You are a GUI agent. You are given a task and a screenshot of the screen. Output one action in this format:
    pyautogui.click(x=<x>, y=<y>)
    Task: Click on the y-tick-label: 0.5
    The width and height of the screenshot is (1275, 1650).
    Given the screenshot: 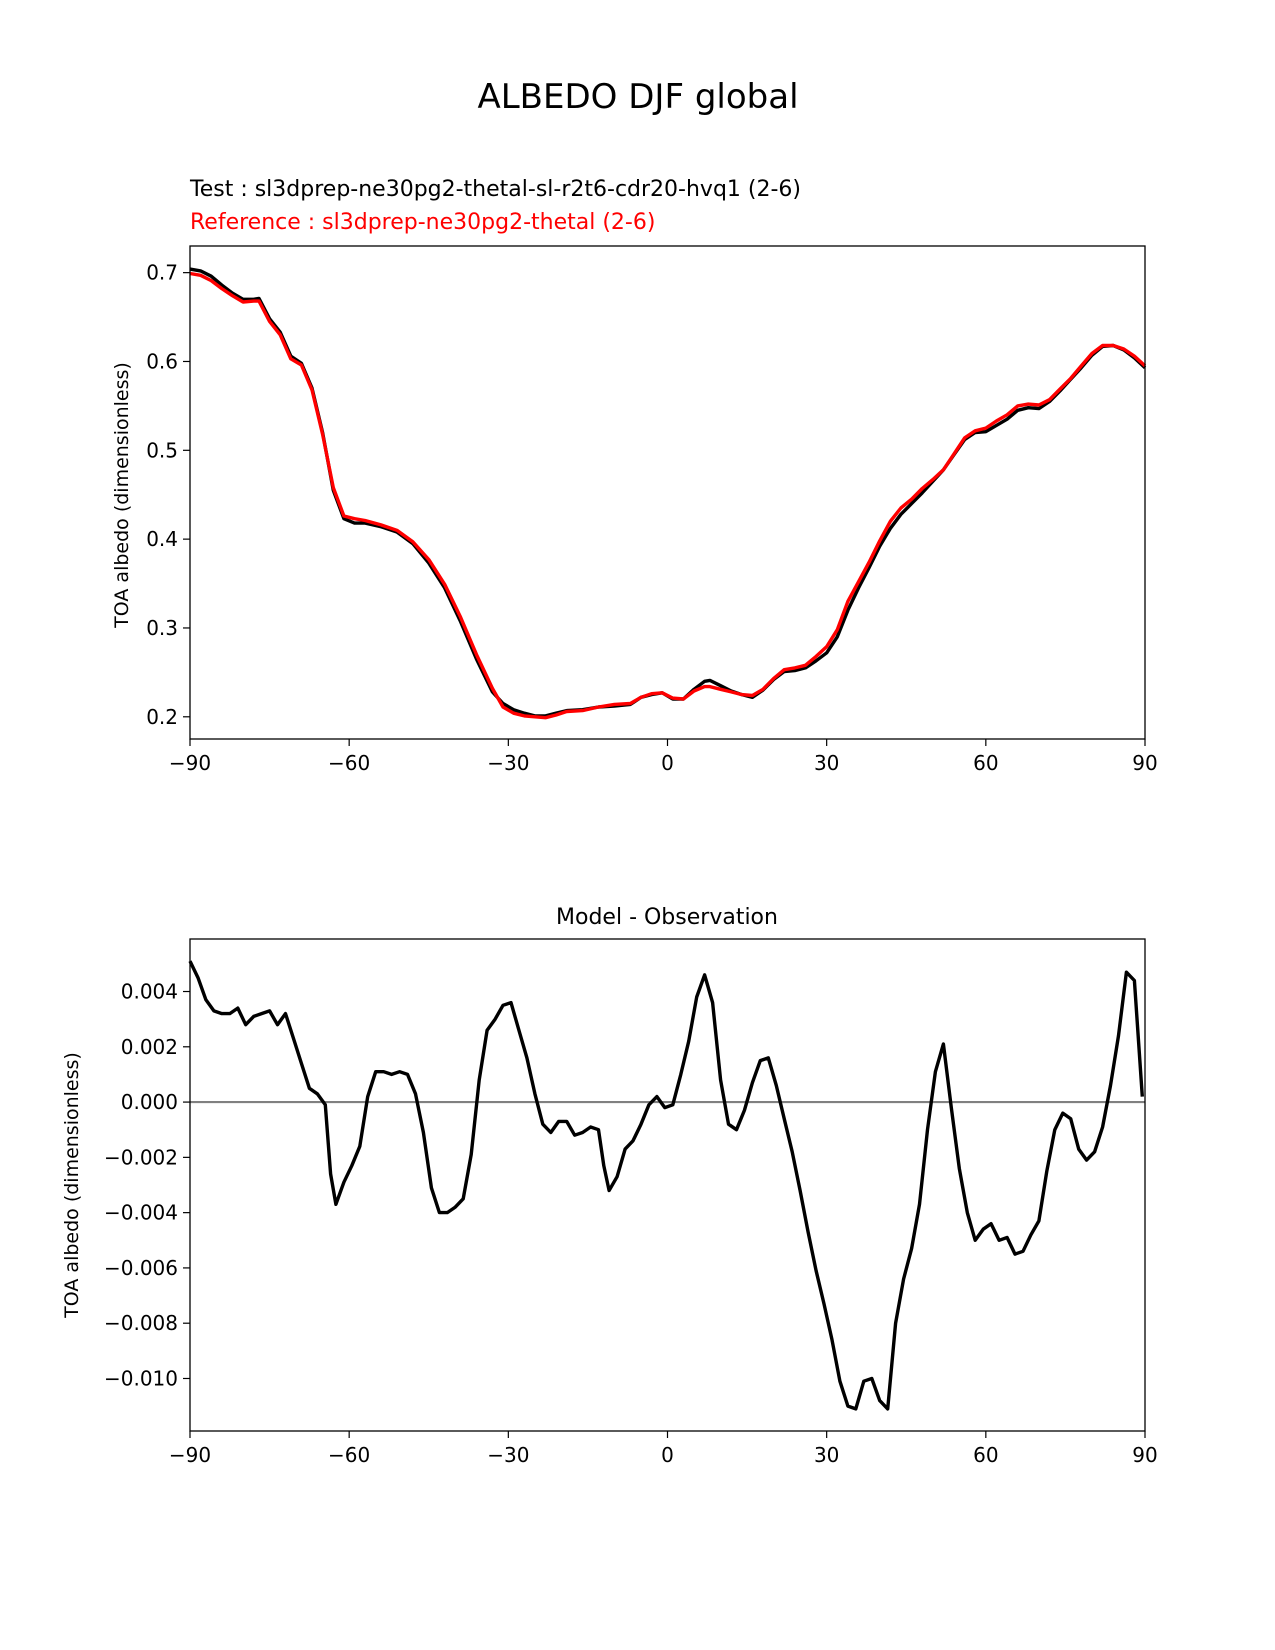 What is the action you would take?
    pyautogui.click(x=162, y=450)
    